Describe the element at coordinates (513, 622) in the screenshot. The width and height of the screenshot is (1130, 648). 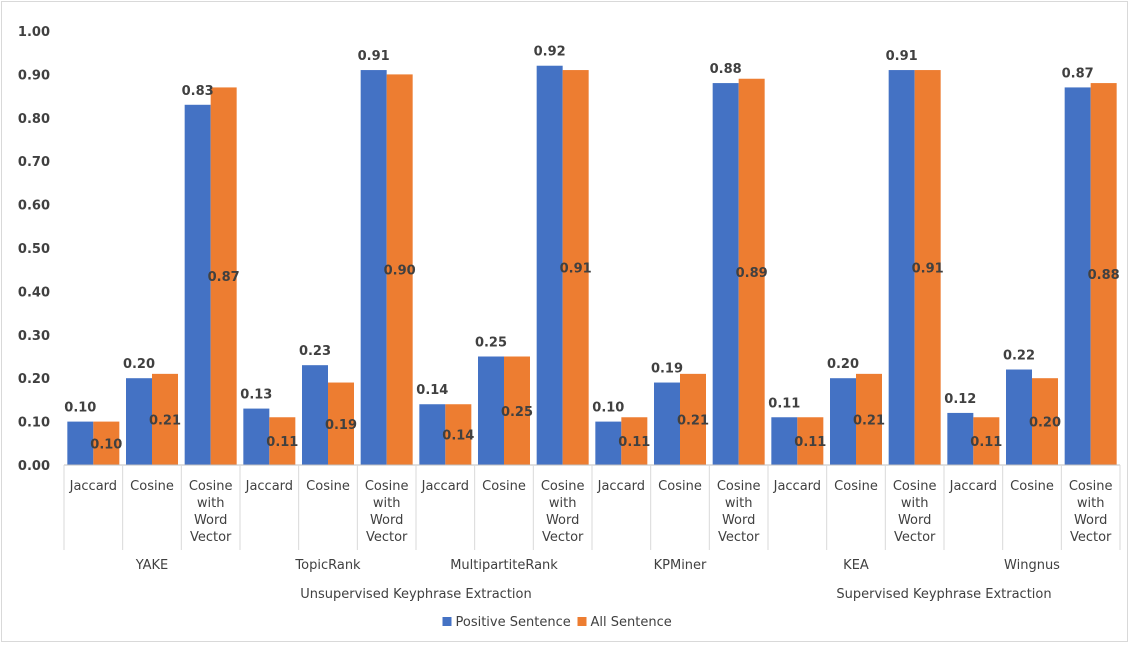
I see `legend-label: Positive Sentence` at that location.